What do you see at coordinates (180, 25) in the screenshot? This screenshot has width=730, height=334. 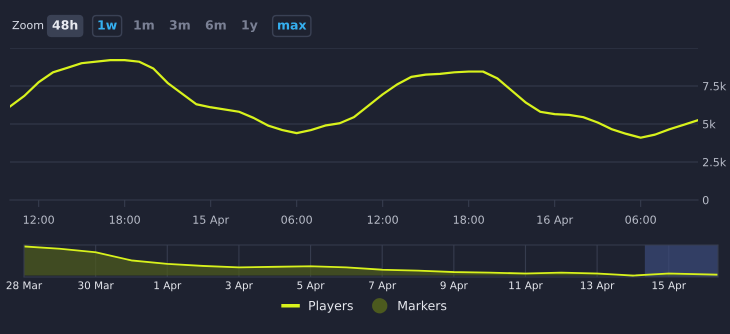 I see `text: 3m` at bounding box center [180, 25].